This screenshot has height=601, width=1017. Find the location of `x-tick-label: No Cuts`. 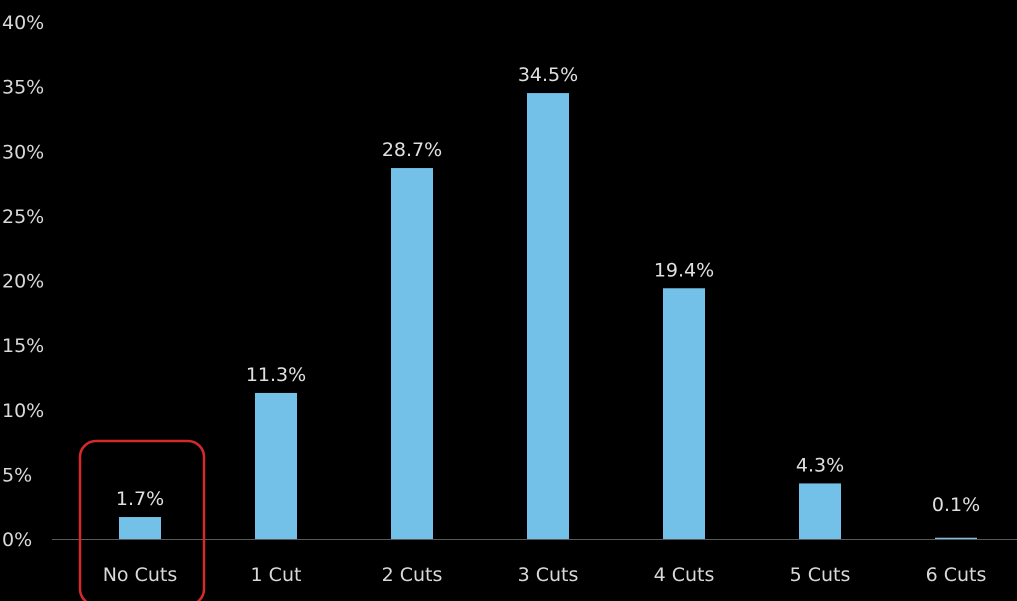

x-tick-label: No Cuts is located at coordinates (140, 575).